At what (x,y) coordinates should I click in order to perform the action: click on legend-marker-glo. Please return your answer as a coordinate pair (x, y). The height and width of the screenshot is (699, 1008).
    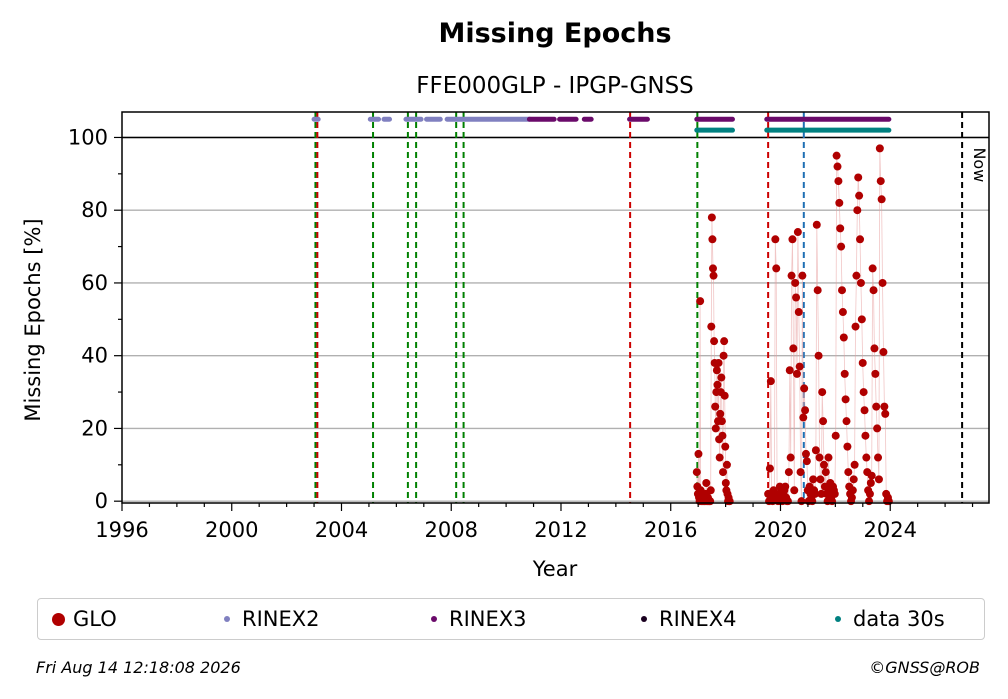
    Looking at the image, I should click on (58, 619).